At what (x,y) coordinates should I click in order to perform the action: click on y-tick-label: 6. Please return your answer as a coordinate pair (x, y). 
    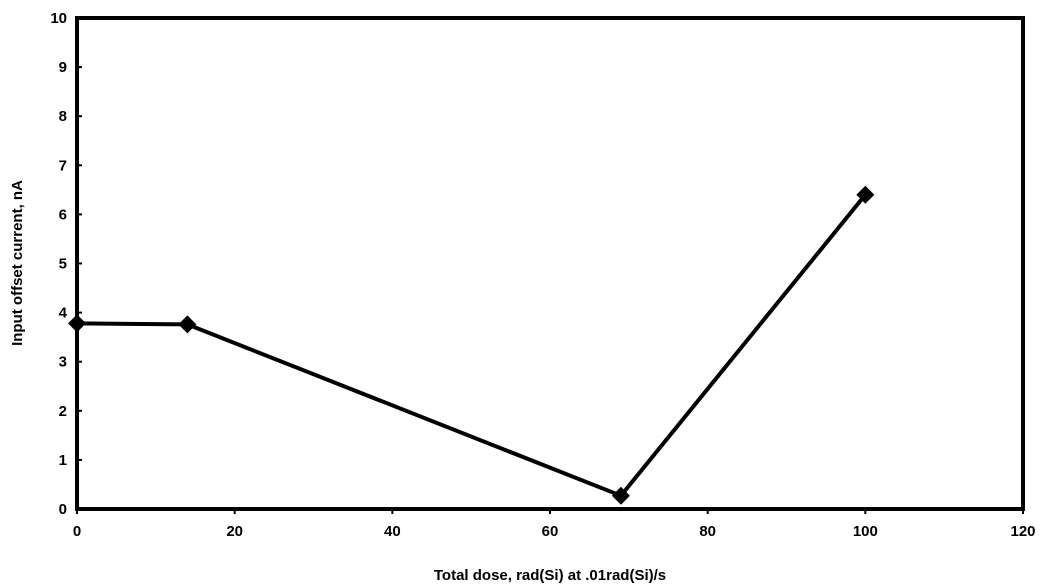
    Looking at the image, I should click on (63, 214).